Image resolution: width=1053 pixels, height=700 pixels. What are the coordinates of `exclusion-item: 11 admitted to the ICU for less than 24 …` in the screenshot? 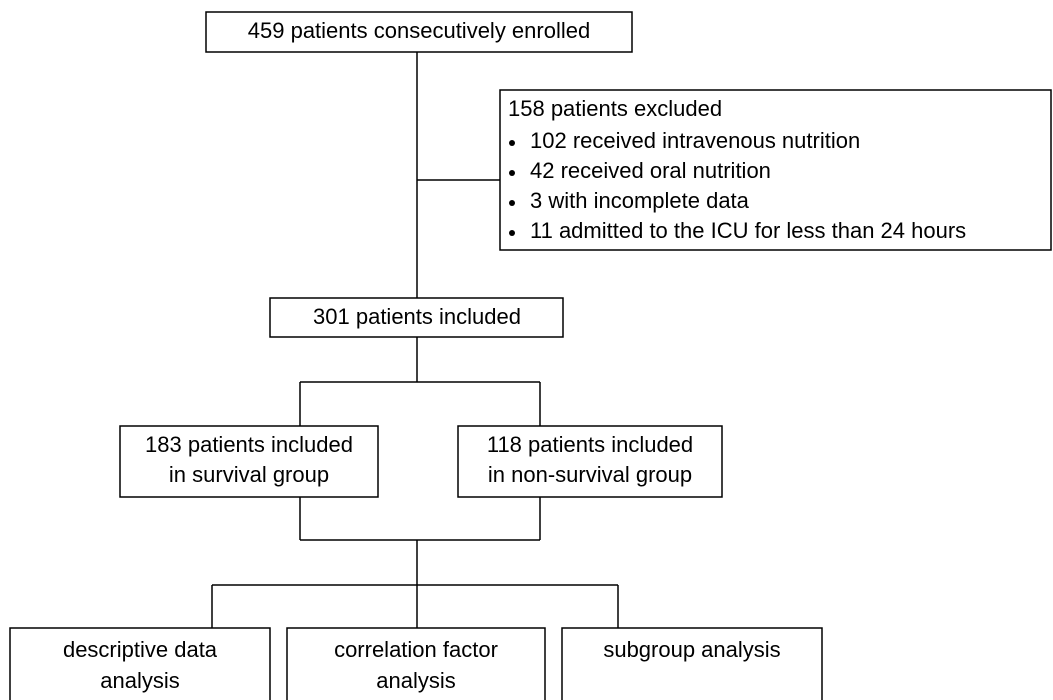 It's located at (748, 230).